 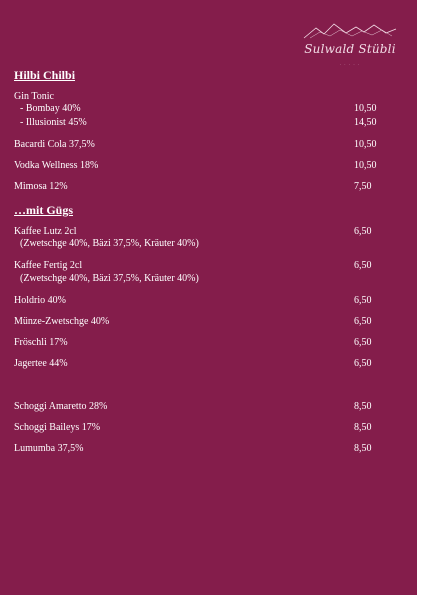 I want to click on menu-item-munze-zwetschge: Münze-Zwetschge 40%, so click(x=62, y=321).